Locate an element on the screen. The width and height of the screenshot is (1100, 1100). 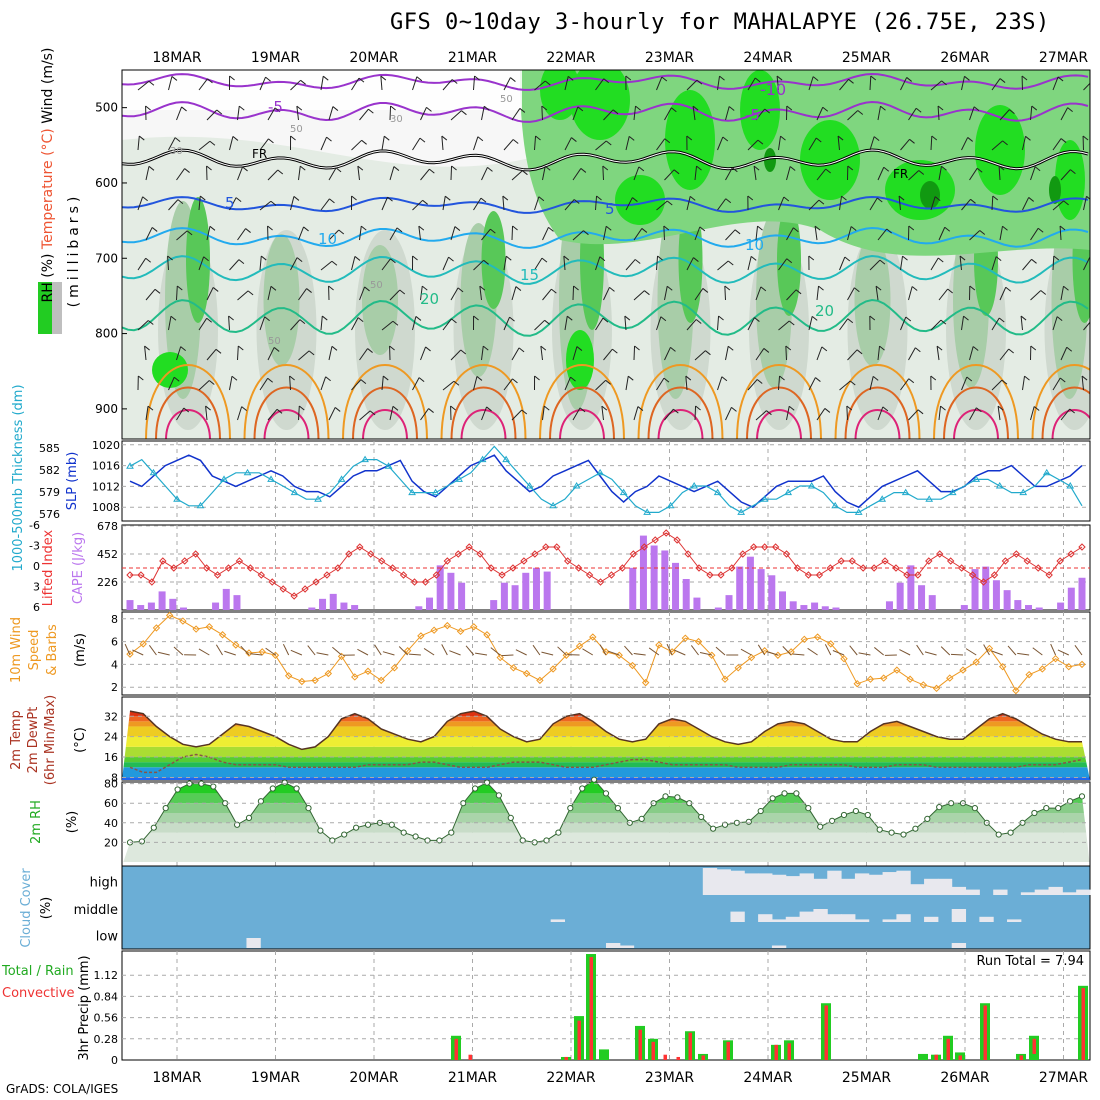
precip-conv-label: Convective is located at coordinates (38, 993).